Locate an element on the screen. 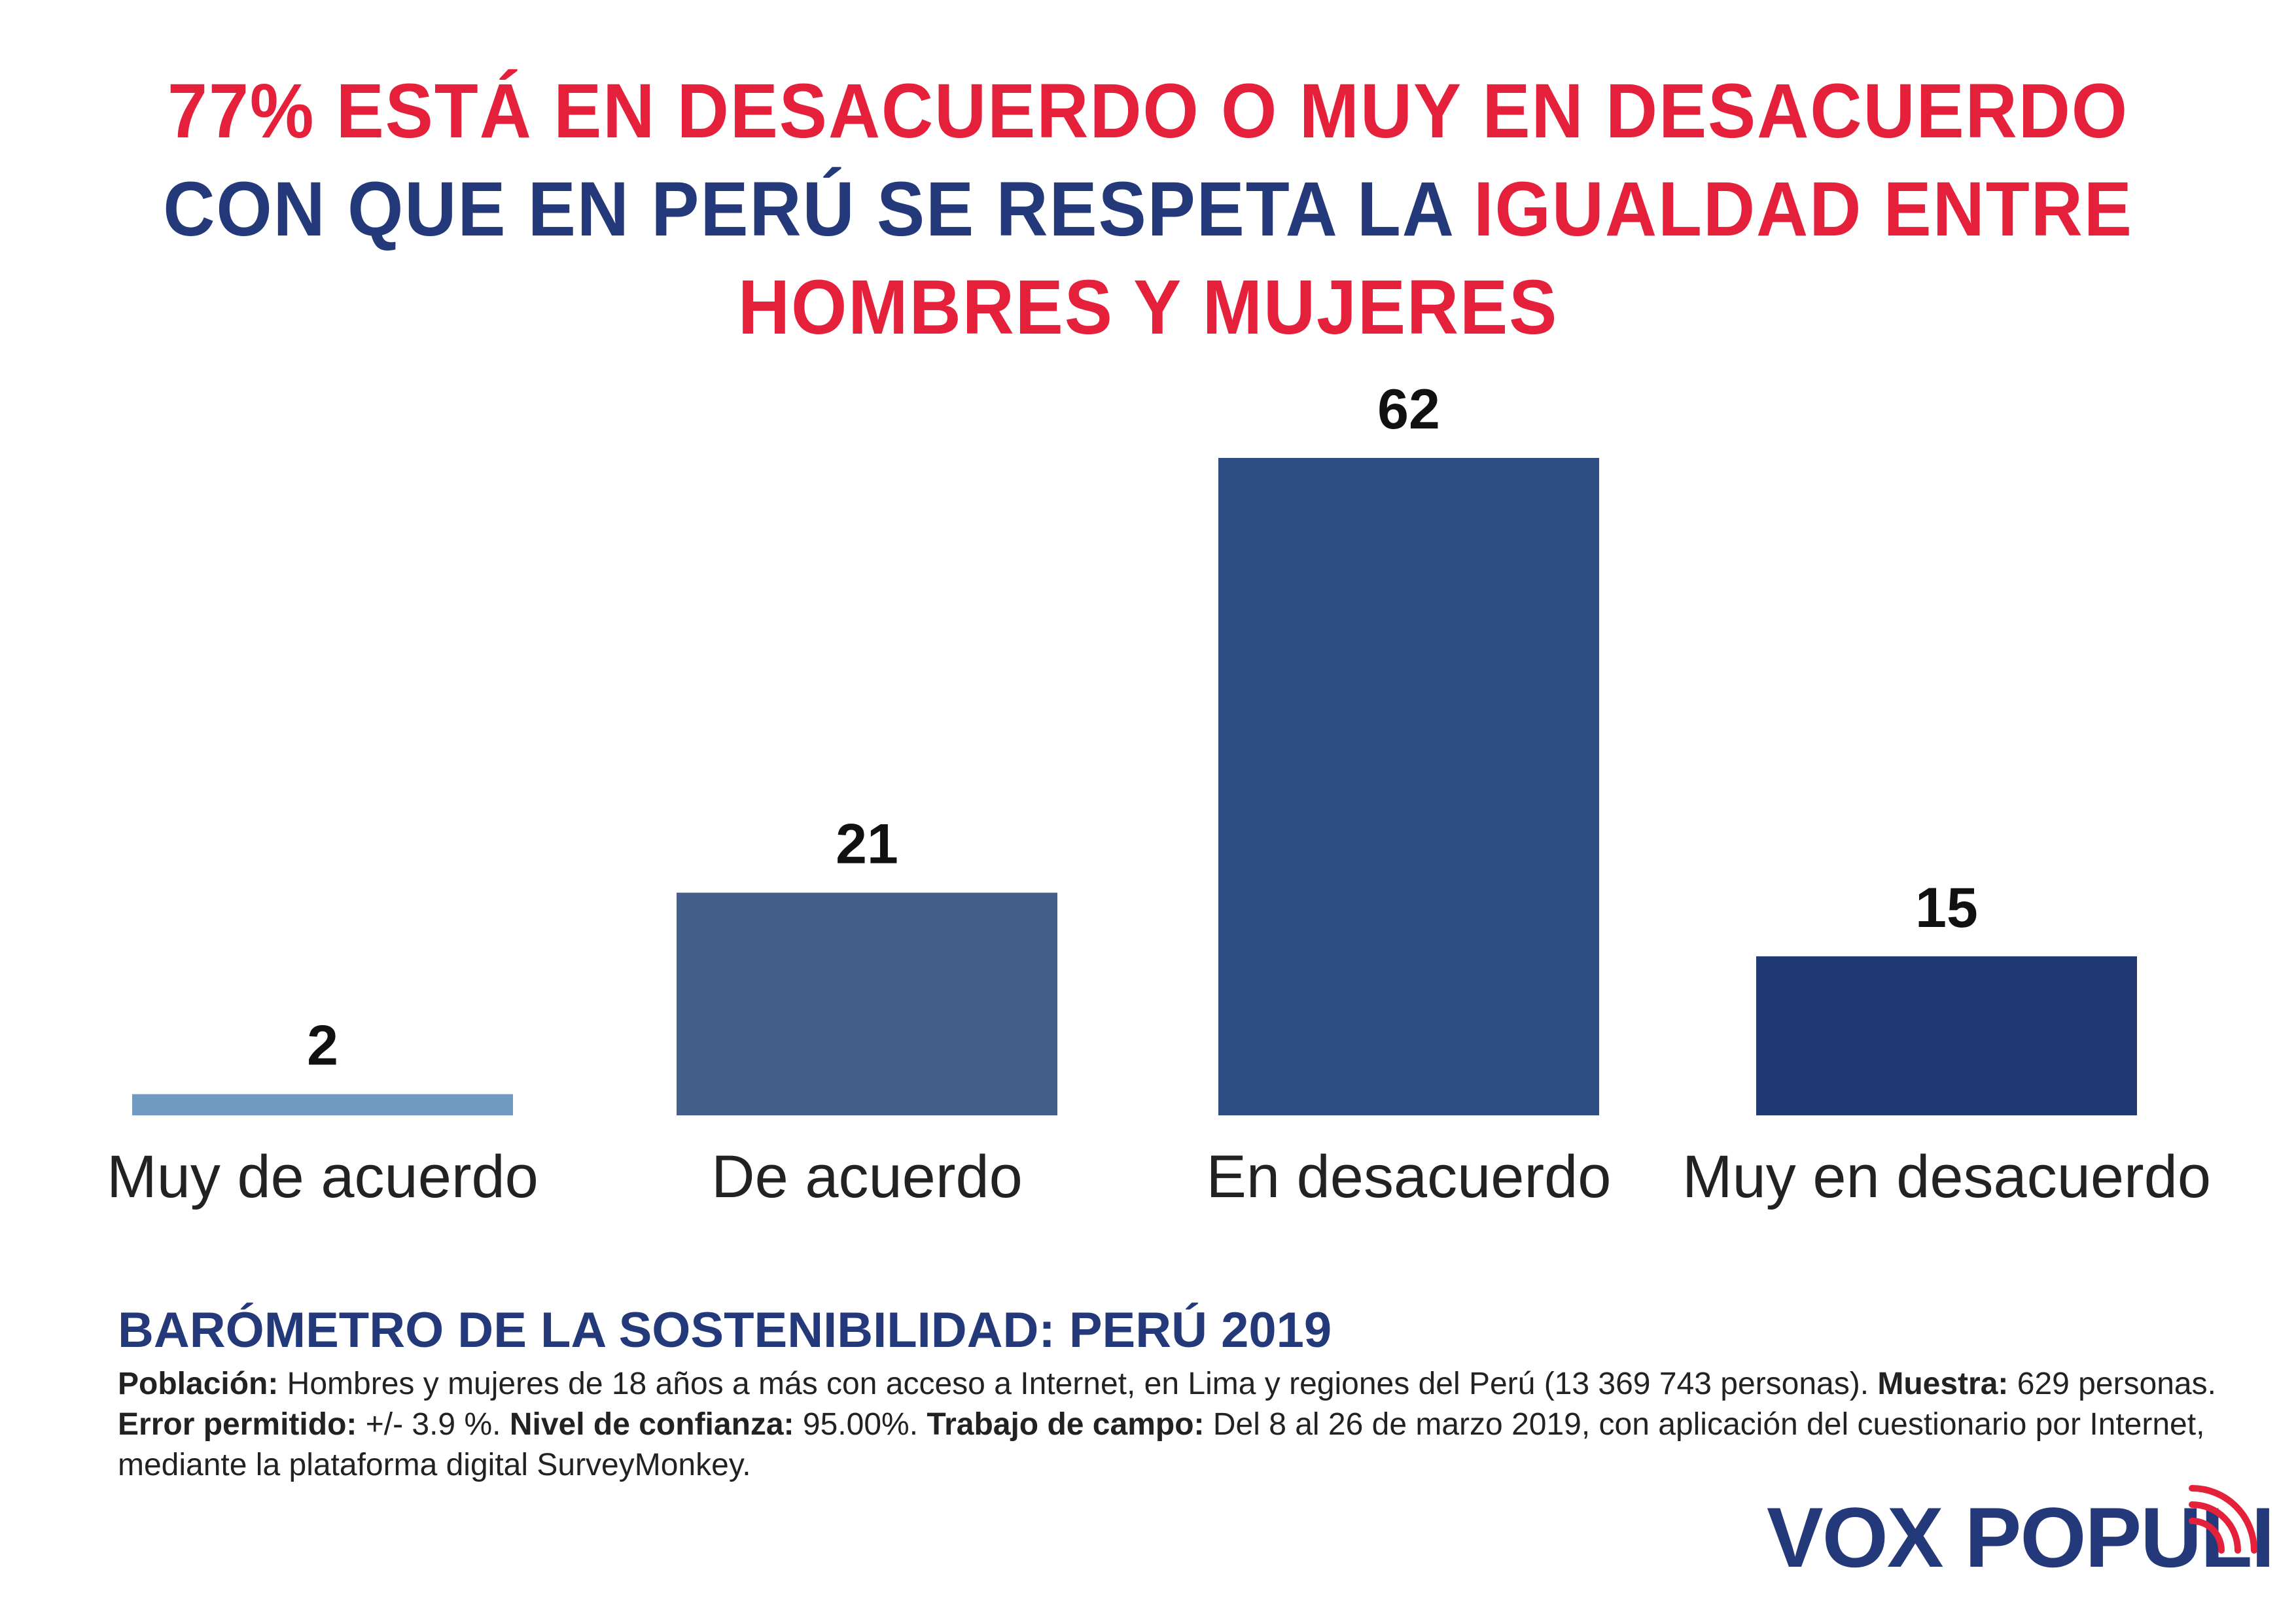 The image size is (2296, 1623). title-middle: CON QUE EN PERÚ SE RESPETA LA is located at coordinates (819, 210).